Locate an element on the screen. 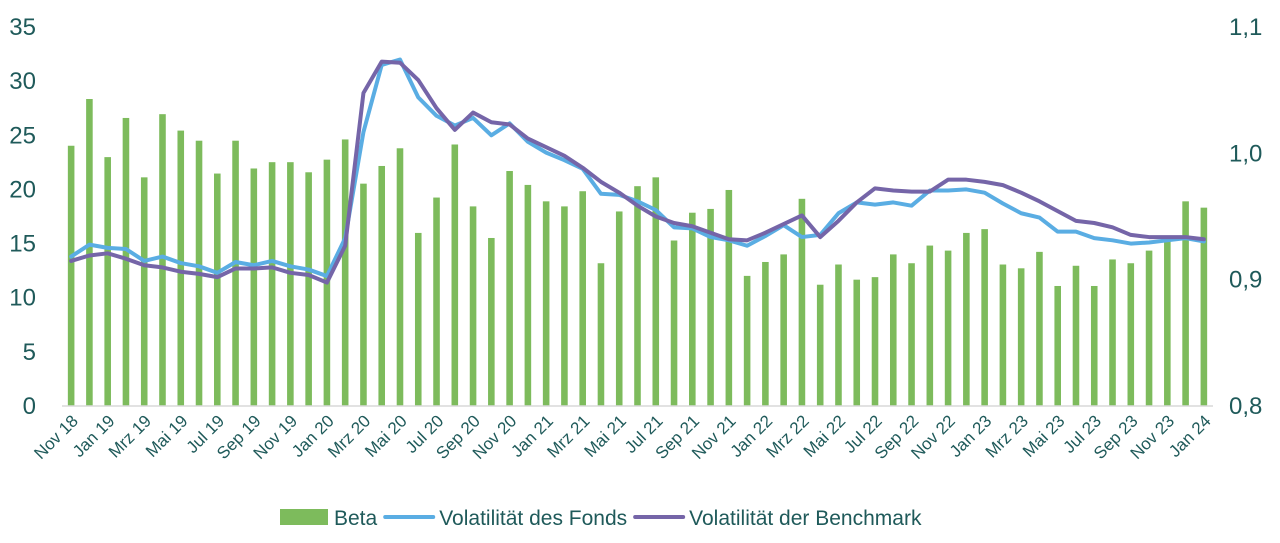 Image resolution: width=1280 pixels, height=543 pixels. x-tick-label: Mai 20 is located at coordinates (386, 436).